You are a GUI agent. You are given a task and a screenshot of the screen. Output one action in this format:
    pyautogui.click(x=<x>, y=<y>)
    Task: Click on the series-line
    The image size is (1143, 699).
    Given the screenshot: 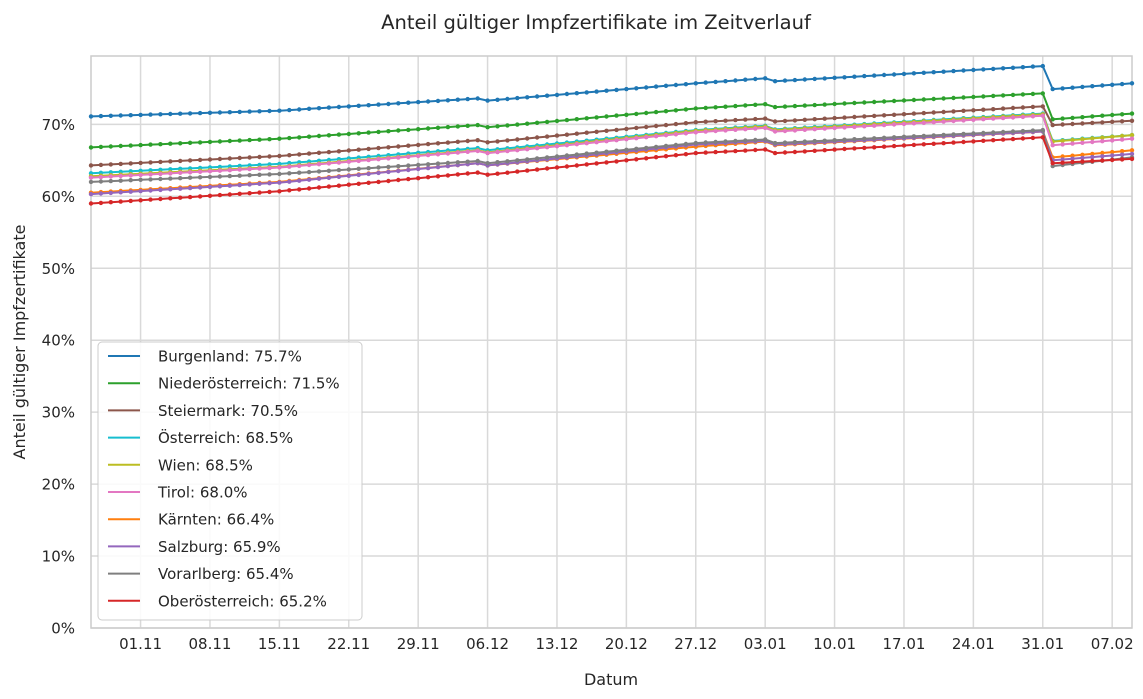 What is the action you would take?
    pyautogui.click(x=611, y=145)
    